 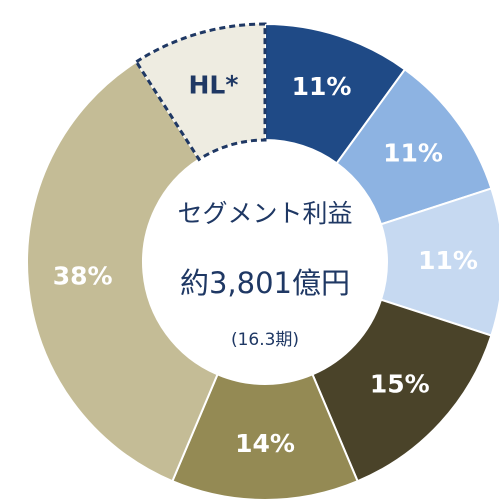 What do you see at coordinates (213, 84) in the screenshot?
I see `value-label: HL*` at bounding box center [213, 84].